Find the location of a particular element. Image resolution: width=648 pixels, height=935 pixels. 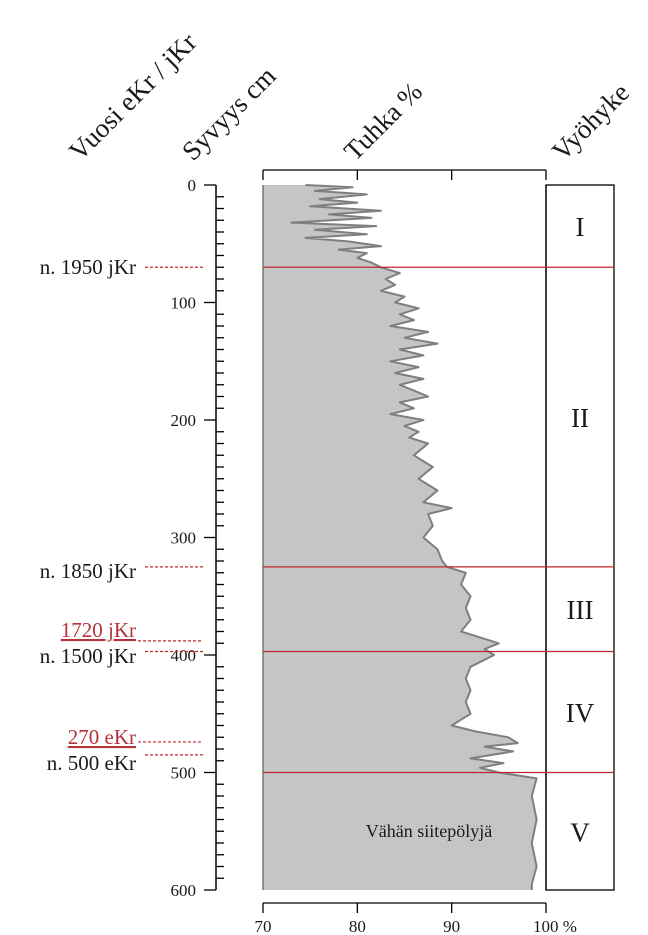

header-zone: Vyöhyke is located at coordinates (590, 121).